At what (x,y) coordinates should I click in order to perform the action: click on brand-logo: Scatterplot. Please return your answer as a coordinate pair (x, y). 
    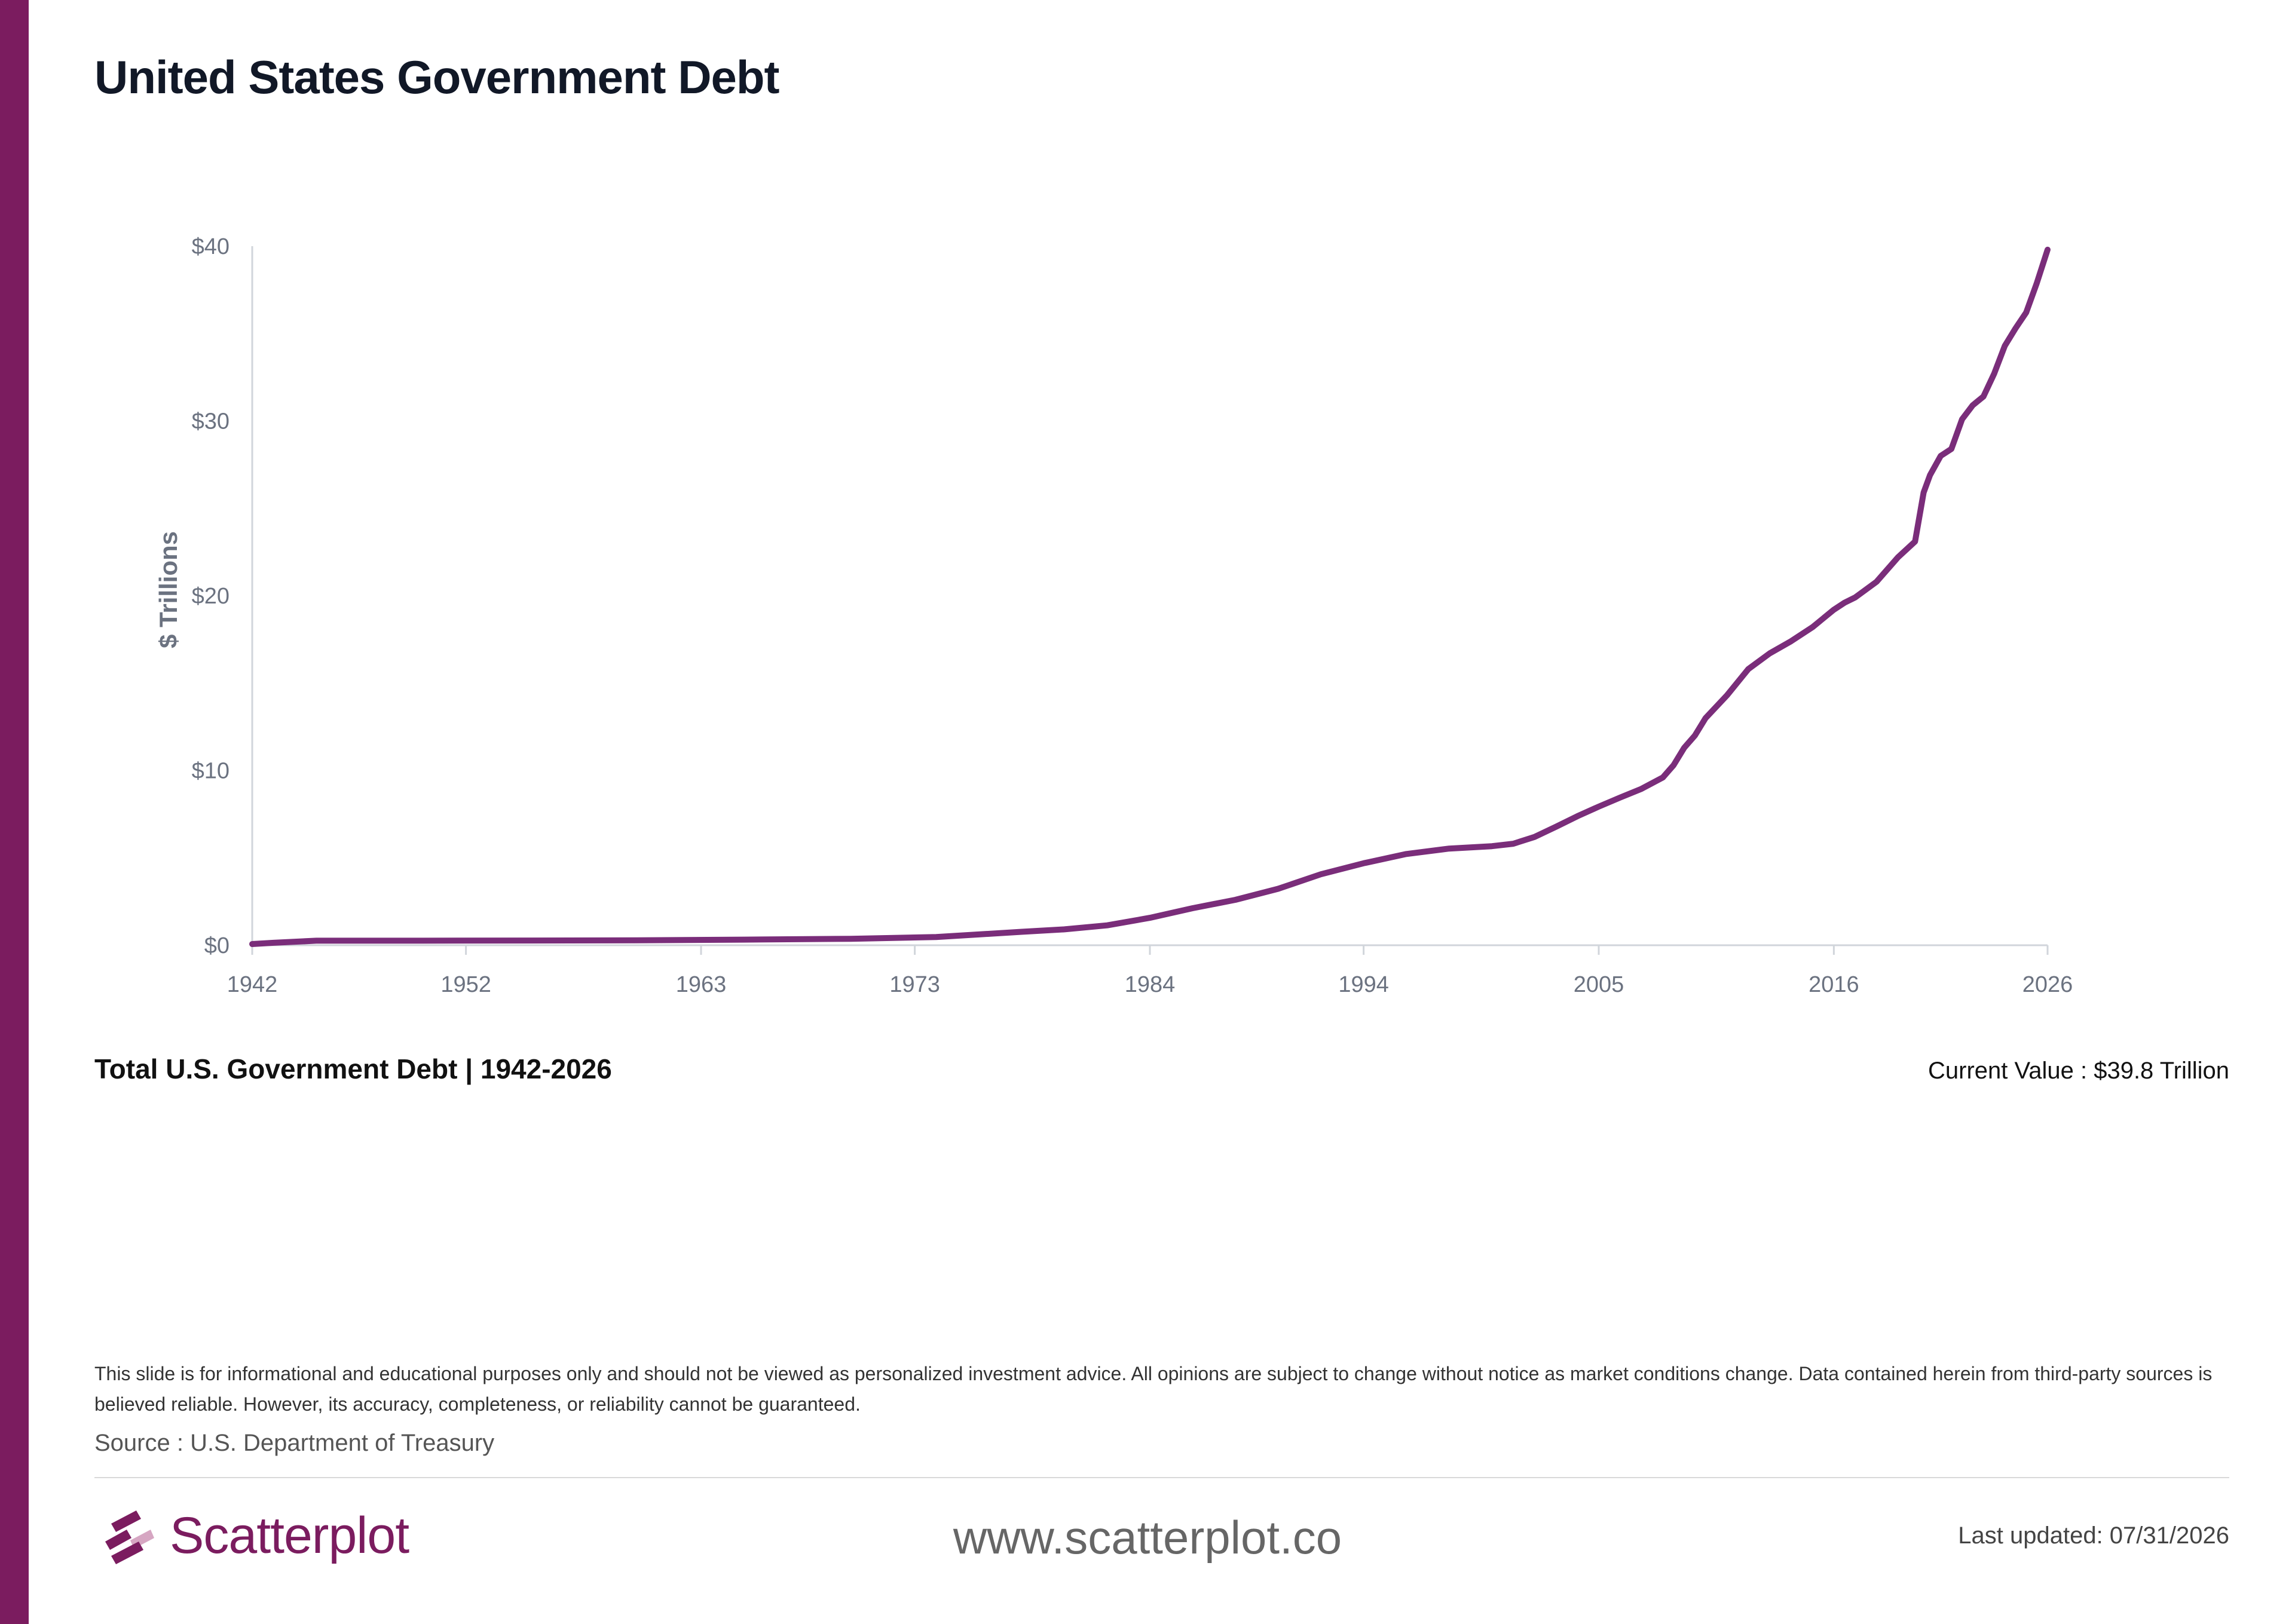
    Looking at the image, I should click on (256, 1535).